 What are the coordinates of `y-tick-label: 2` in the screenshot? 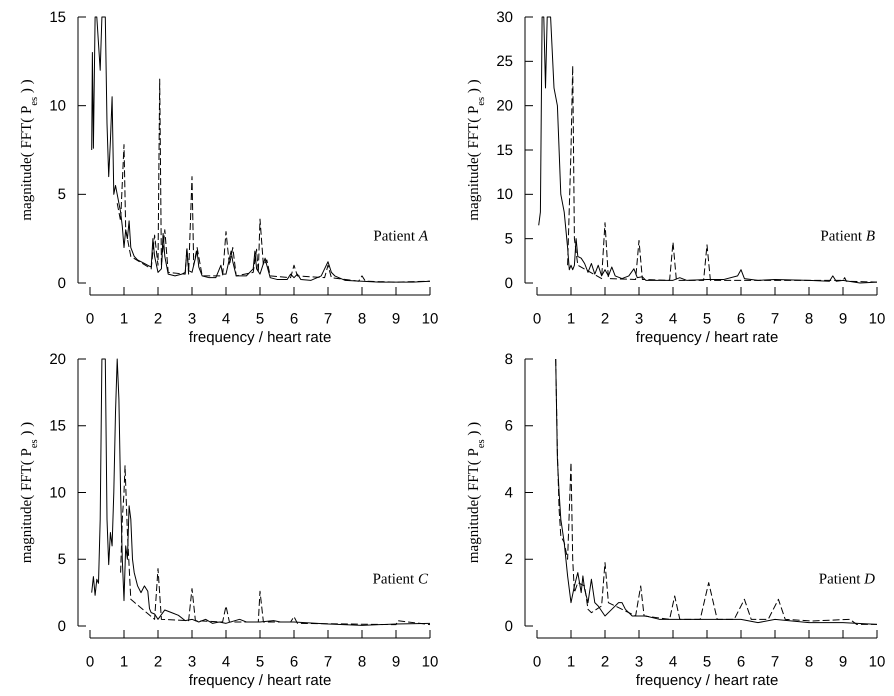 It's located at (508, 559).